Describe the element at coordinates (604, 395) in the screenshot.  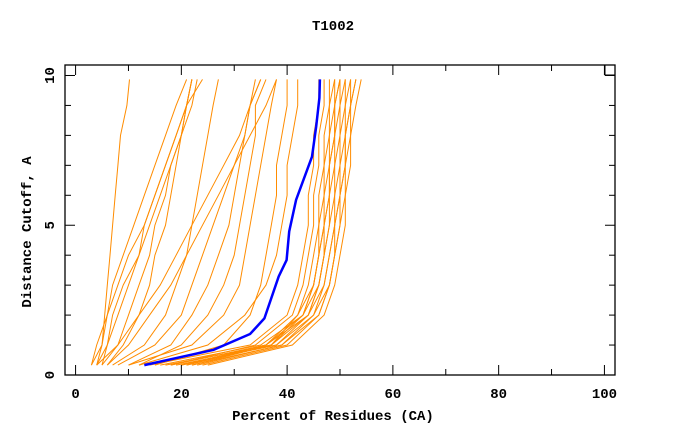
I see `x-tick-label: 100` at that location.